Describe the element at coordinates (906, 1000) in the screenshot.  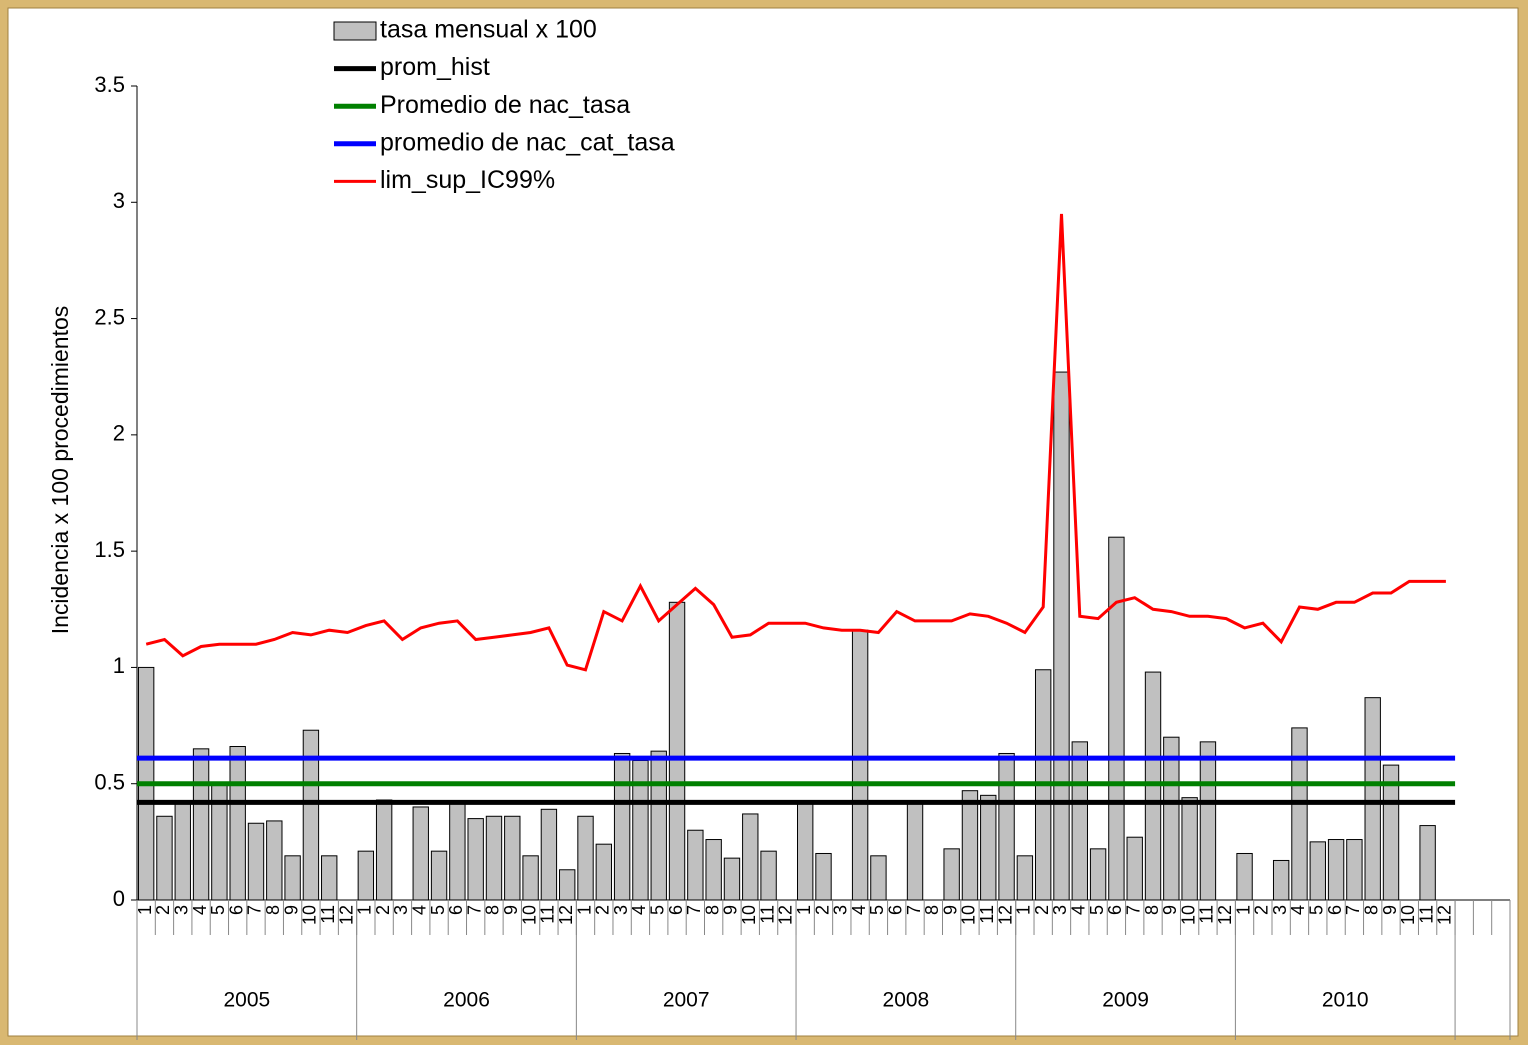
I see `group-label: 2008` at that location.